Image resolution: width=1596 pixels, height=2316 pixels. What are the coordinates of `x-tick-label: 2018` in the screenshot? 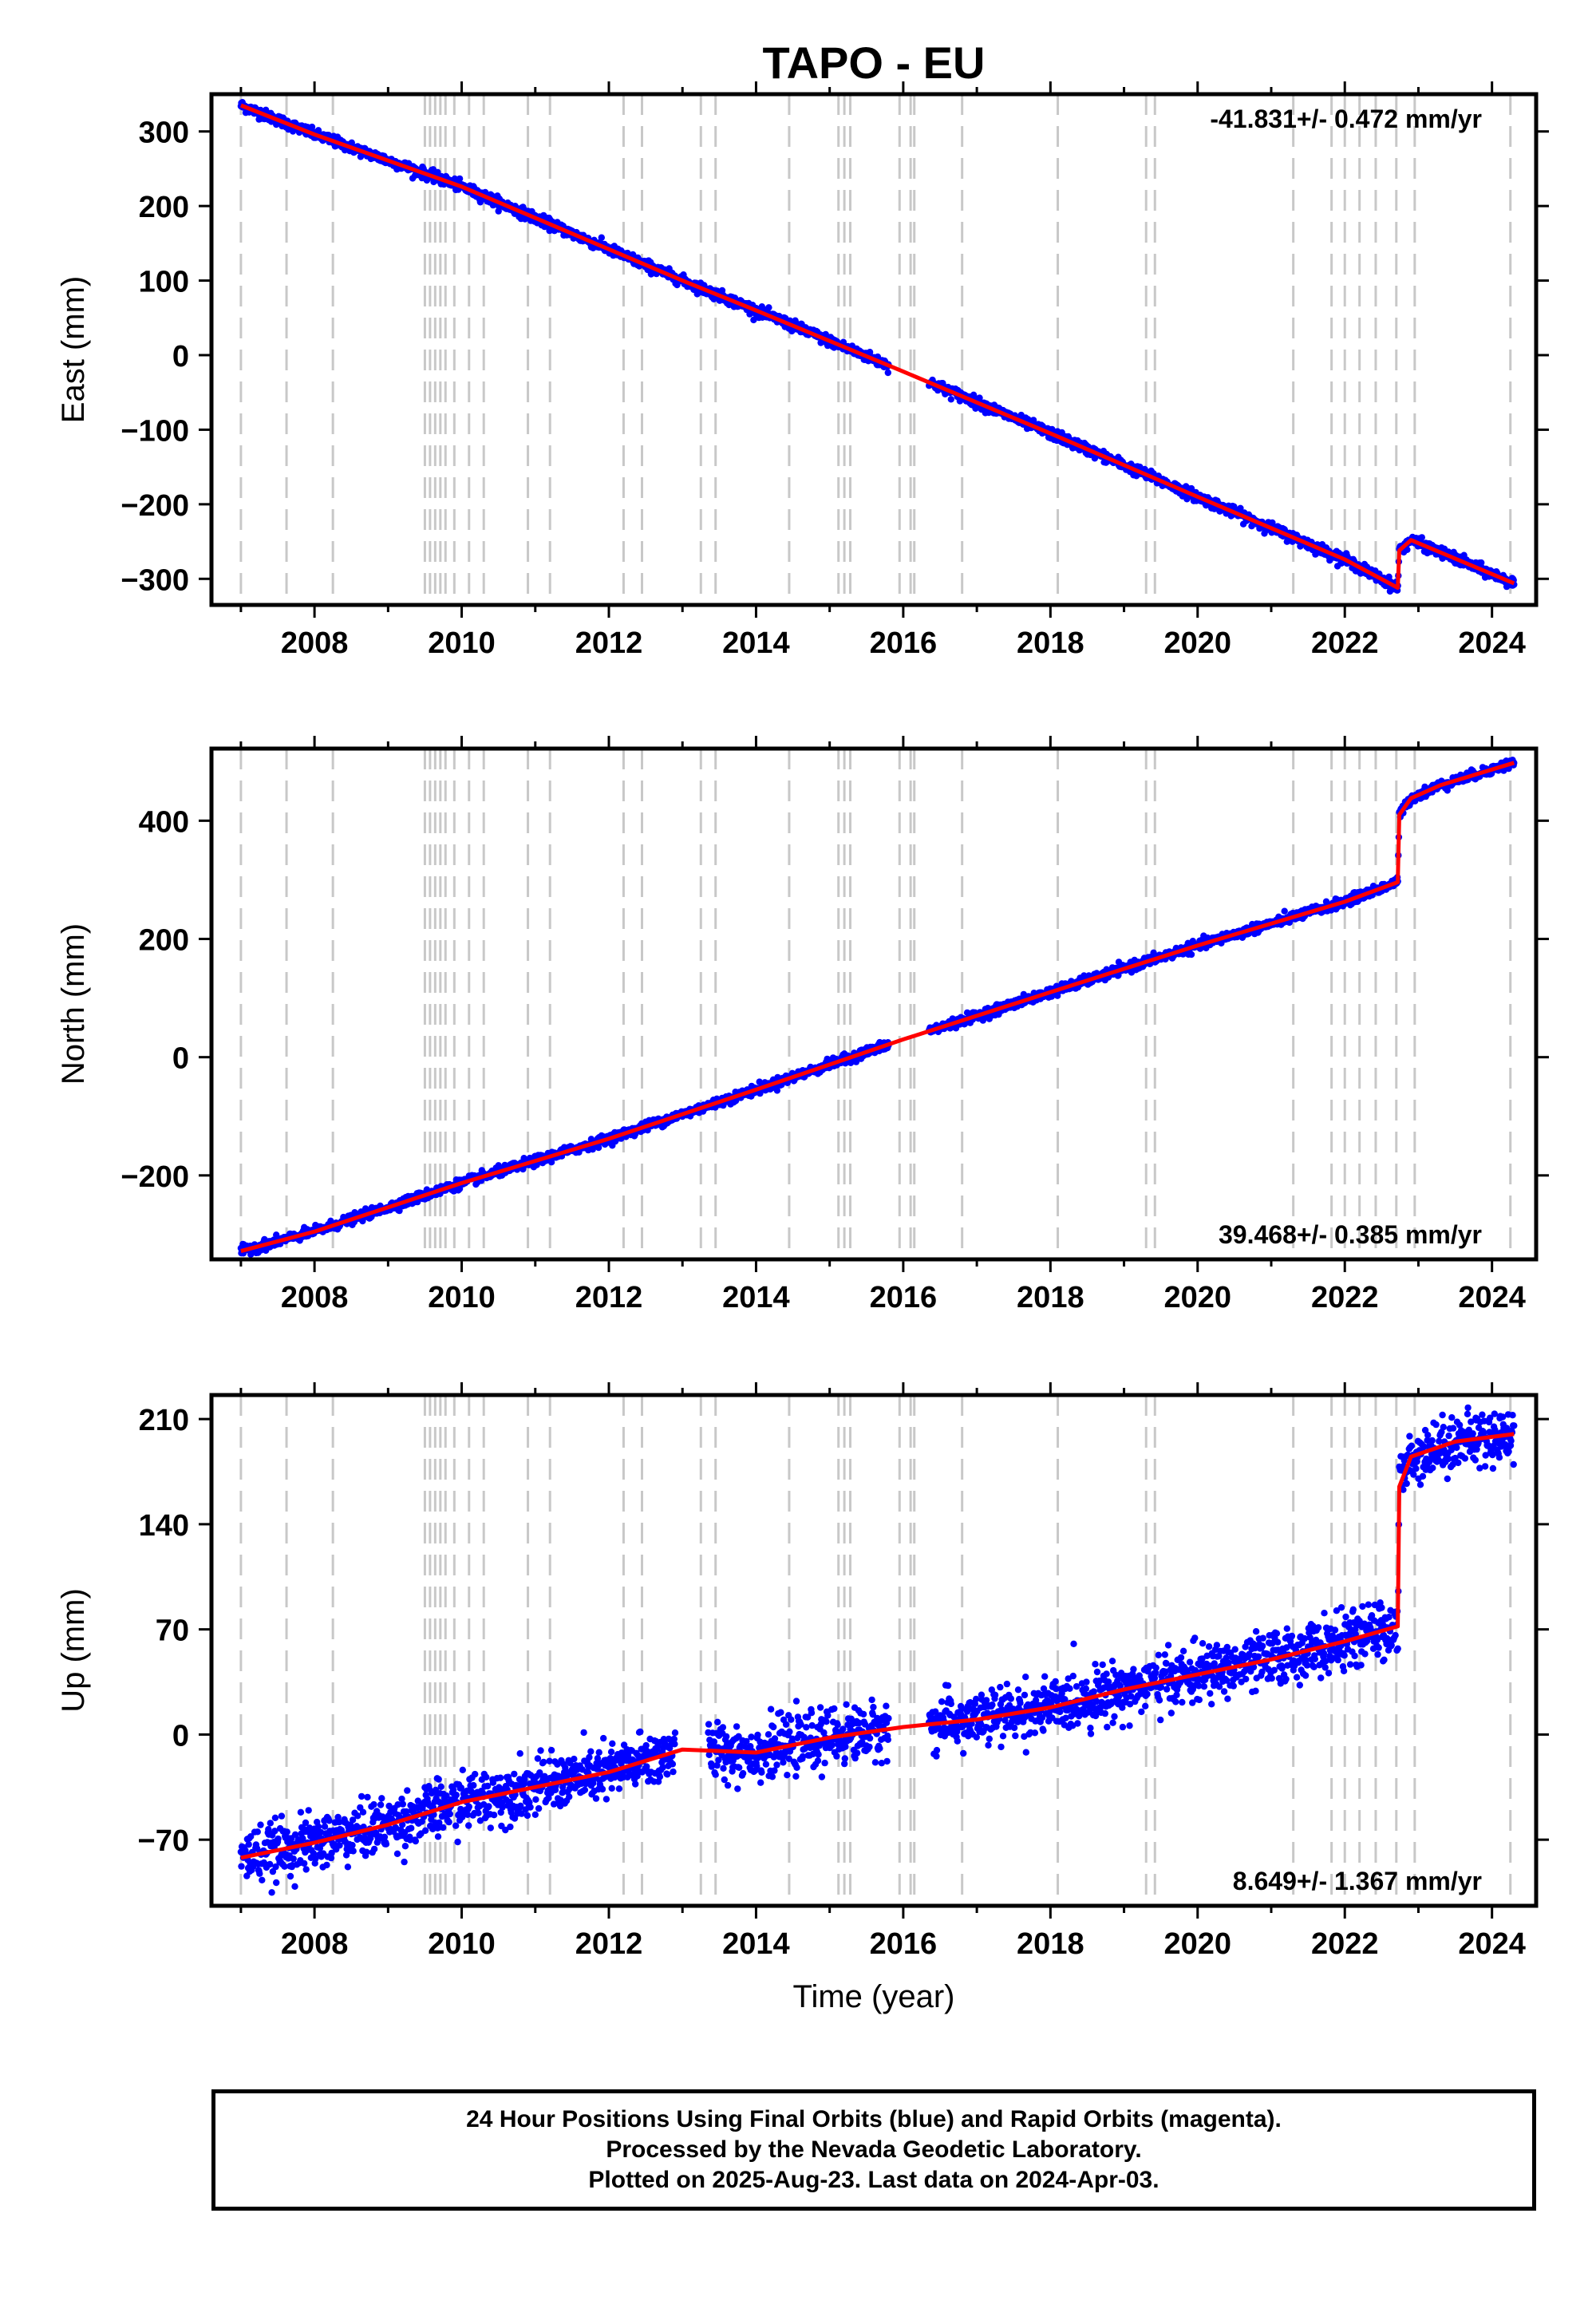 It's located at (1050, 643).